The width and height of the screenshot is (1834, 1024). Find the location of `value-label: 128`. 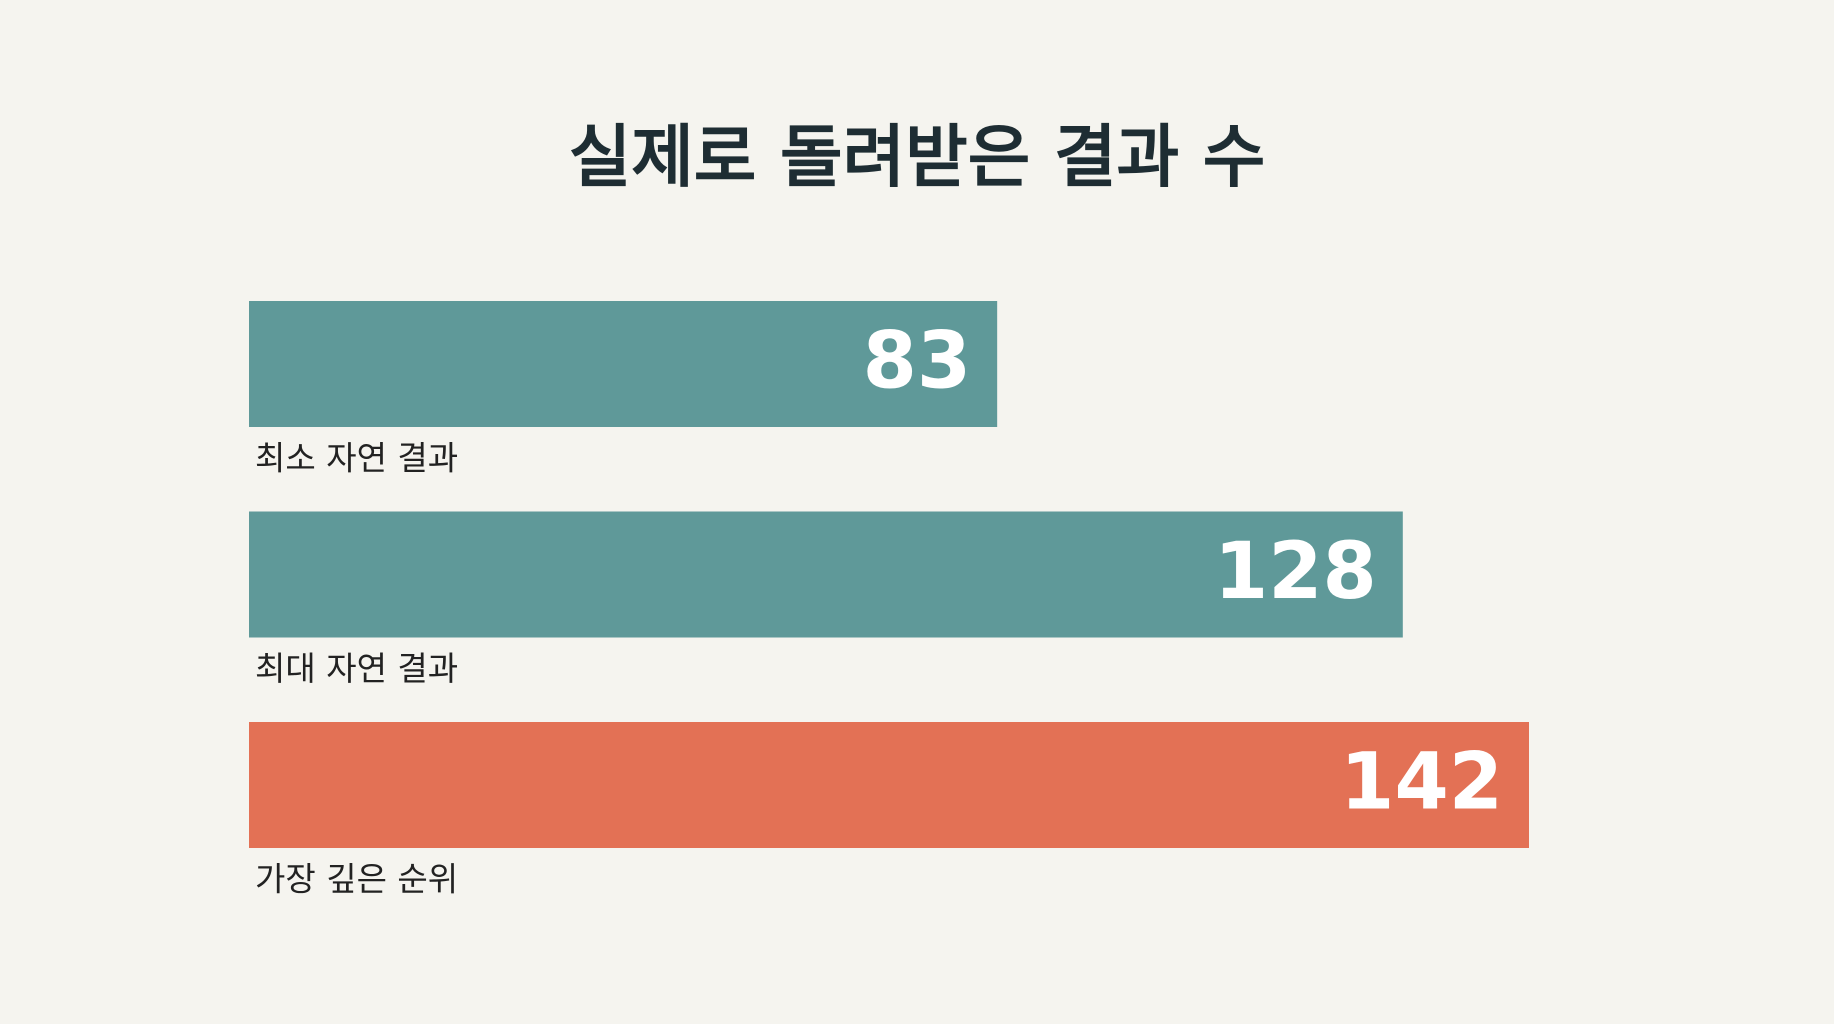

value-label: 128 is located at coordinates (1295, 572).